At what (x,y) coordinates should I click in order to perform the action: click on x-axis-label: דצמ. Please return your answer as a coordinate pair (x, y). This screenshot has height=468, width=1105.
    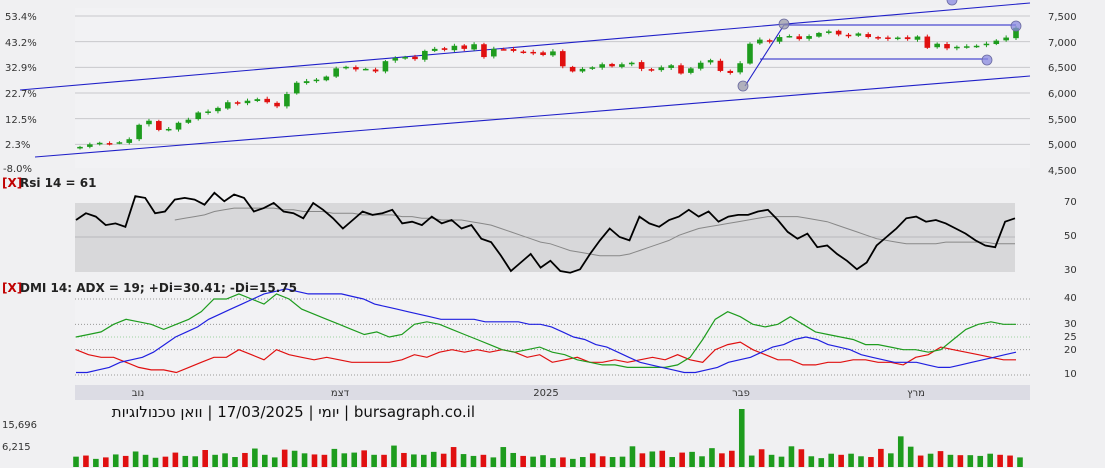
    Looking at the image, I should click on (340, 393).